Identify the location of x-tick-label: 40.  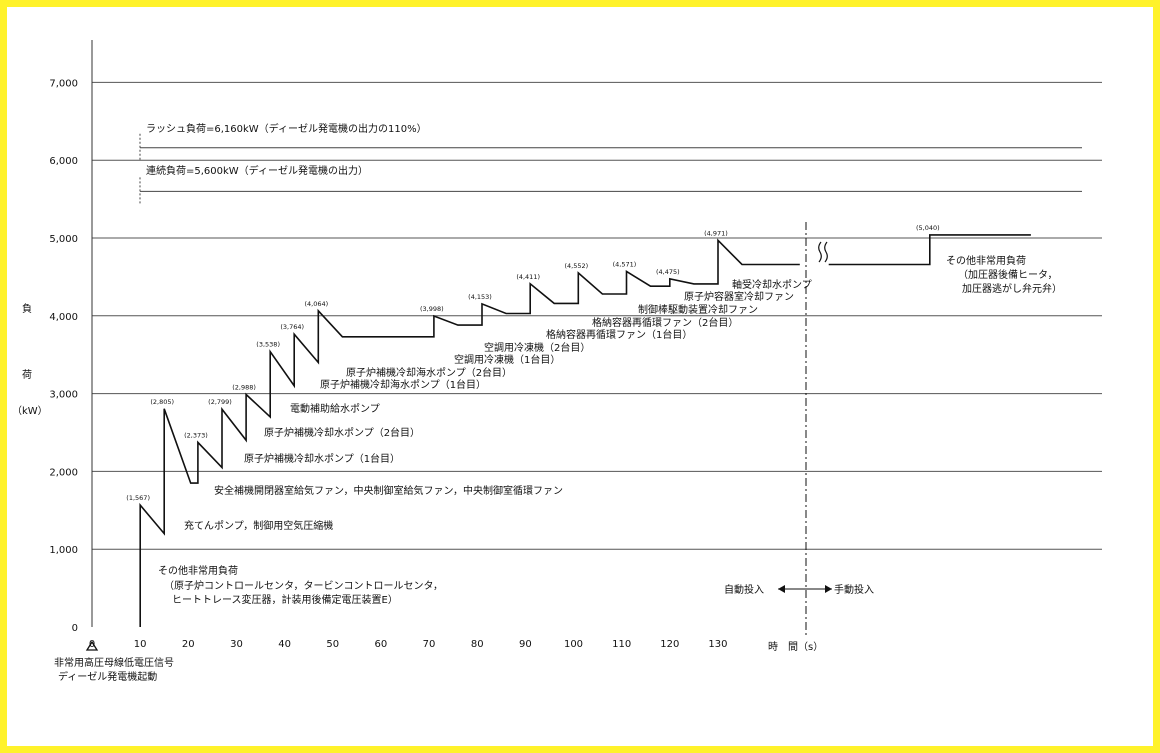
(284, 644).